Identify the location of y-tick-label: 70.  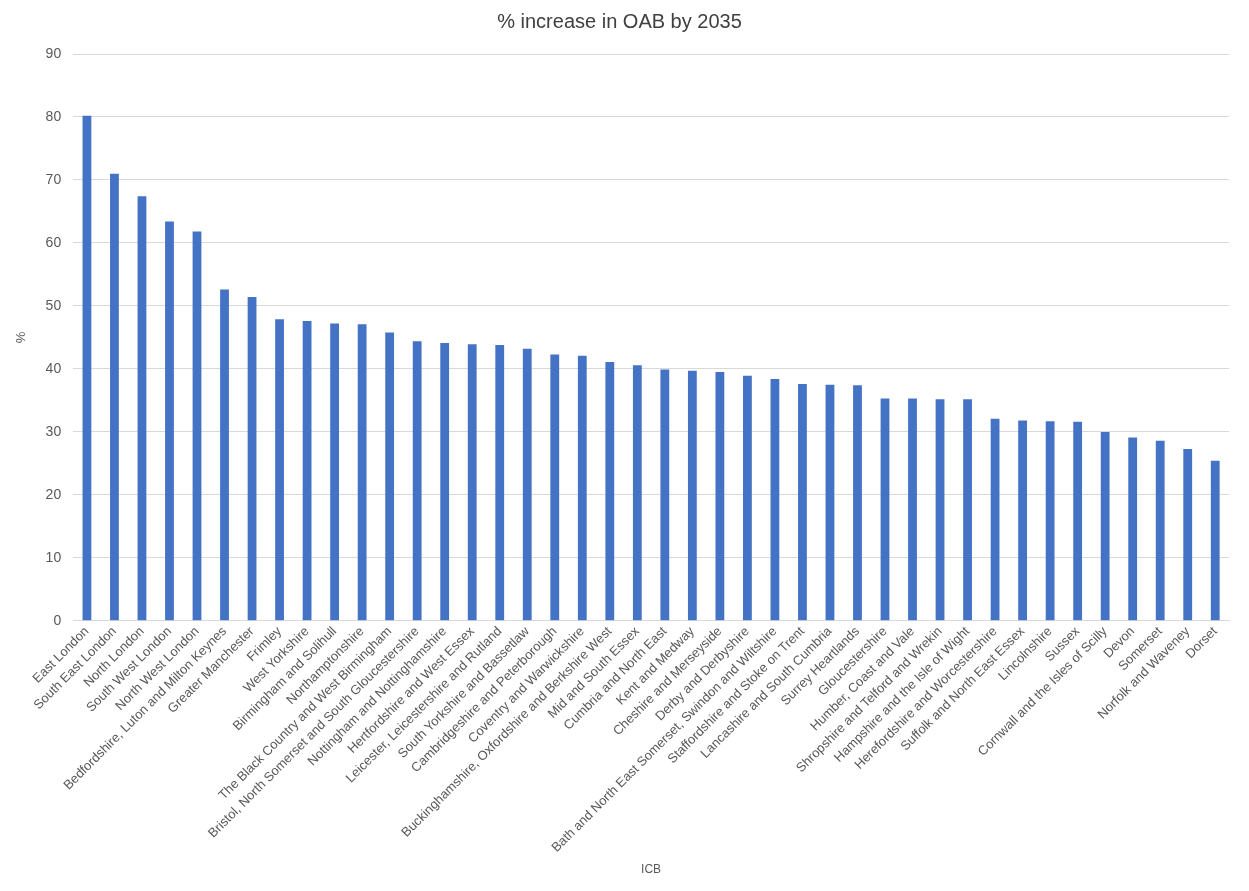
(53, 178).